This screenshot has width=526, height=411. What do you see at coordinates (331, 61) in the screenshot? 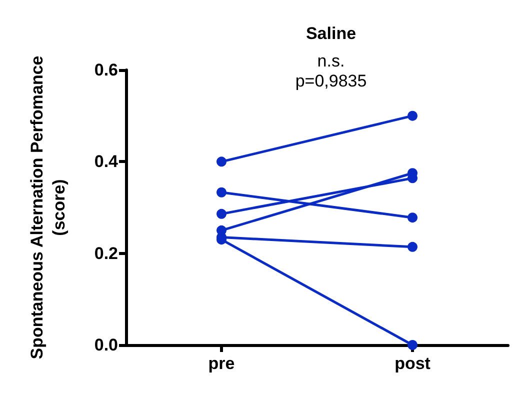
I see `annotation: n.s.` at bounding box center [331, 61].